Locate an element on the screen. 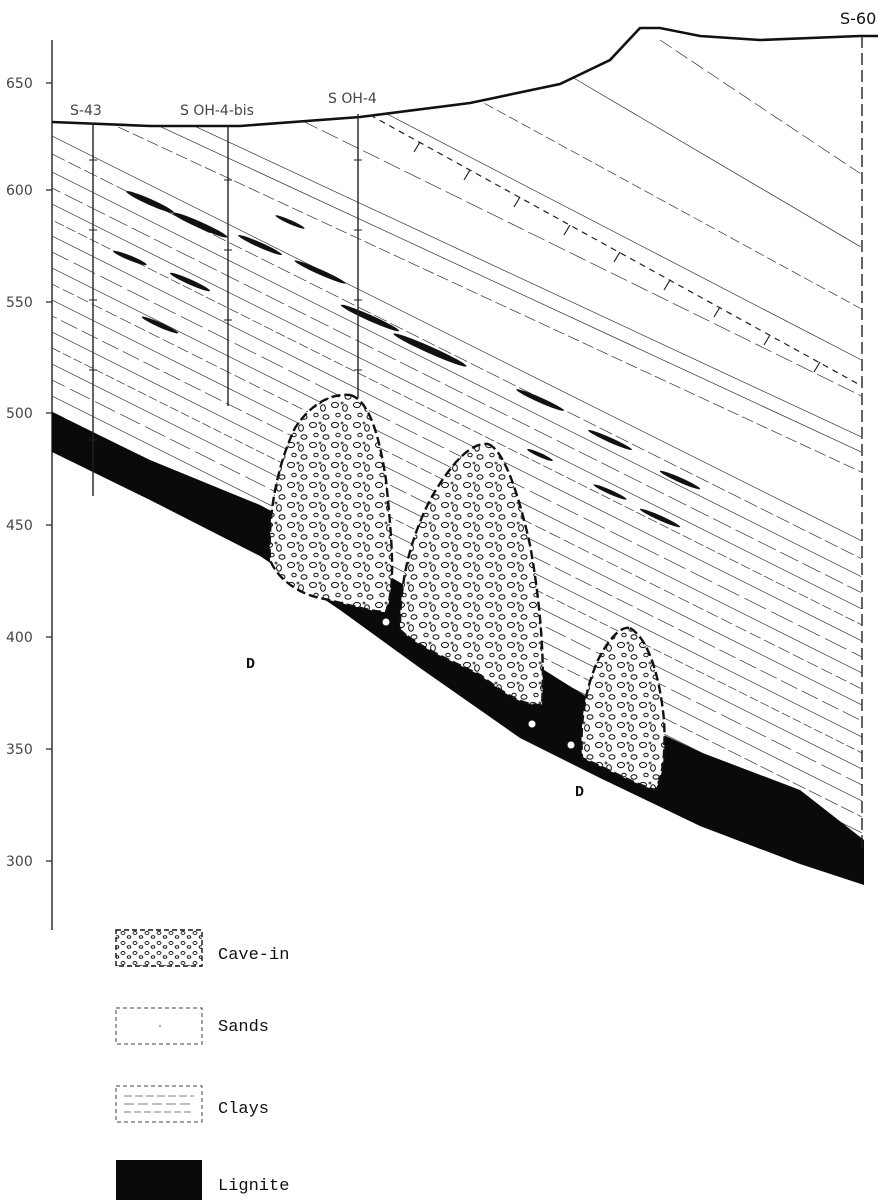 The image size is (887, 1200). elevation-axis: 650 600 550 500 450 400 350 300 is located at coordinates (29, 485).